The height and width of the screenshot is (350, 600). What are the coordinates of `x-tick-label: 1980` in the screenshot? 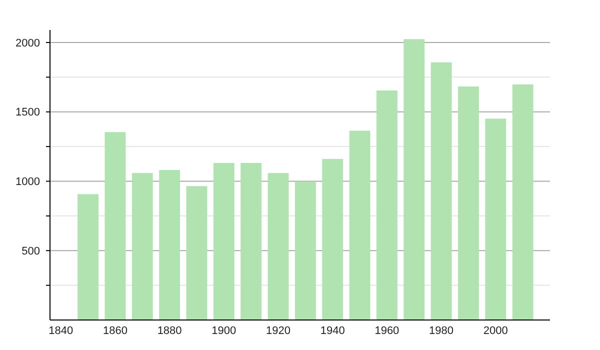 It's located at (441, 331).